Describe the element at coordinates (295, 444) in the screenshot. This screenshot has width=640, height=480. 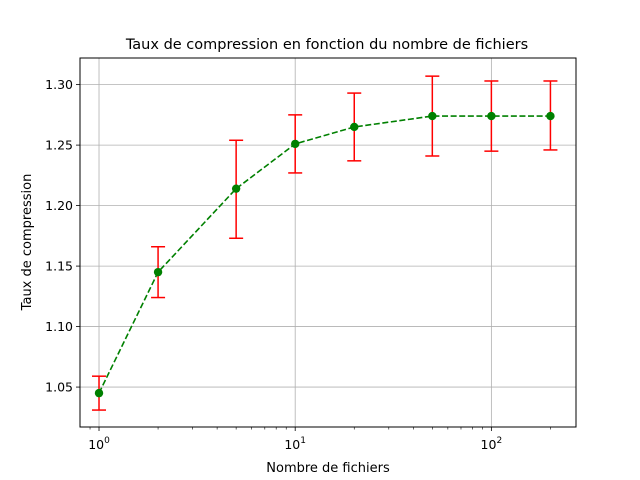
I see `x-tick-label: 10¹` at that location.